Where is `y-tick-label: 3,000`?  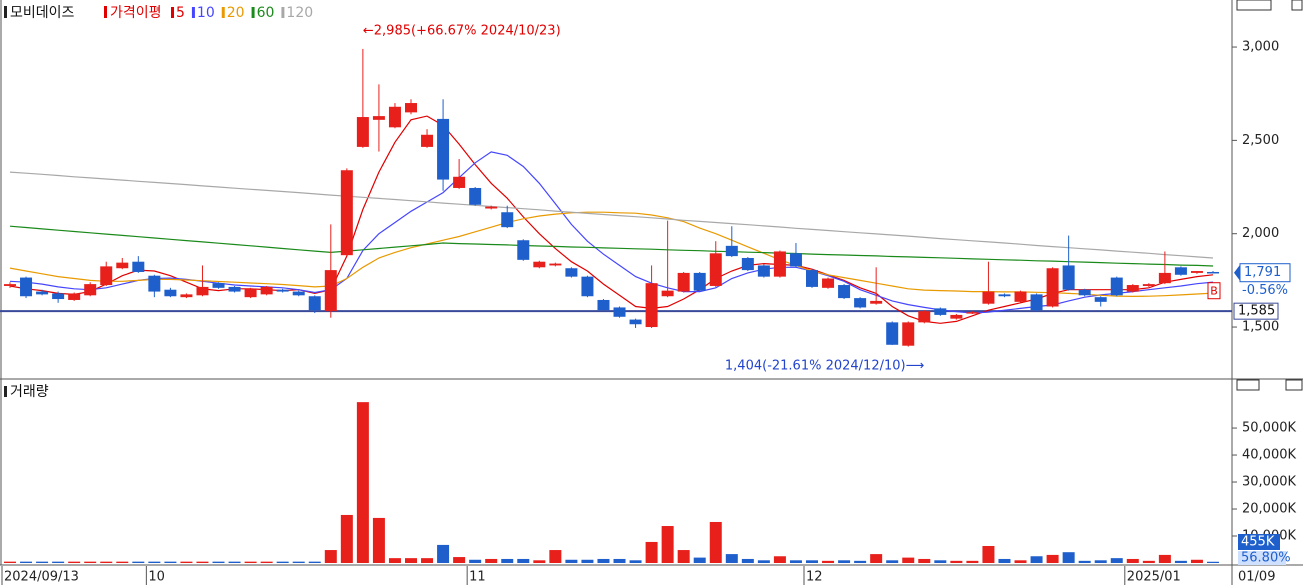 y-tick-label: 3,000 is located at coordinates (1260, 47).